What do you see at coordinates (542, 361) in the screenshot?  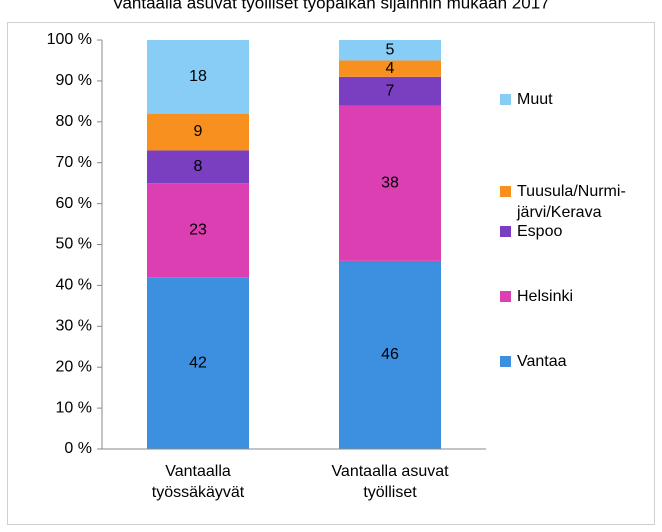 I see `legend-label: Vantaa` at bounding box center [542, 361].